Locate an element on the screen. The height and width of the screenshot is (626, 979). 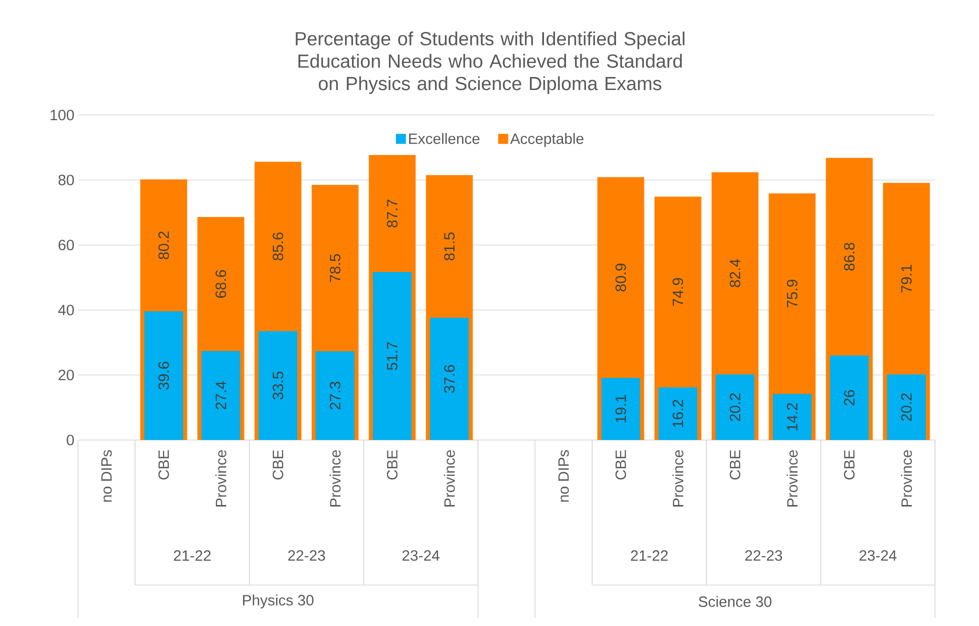
legend-label: Acceptable is located at coordinates (547, 140).